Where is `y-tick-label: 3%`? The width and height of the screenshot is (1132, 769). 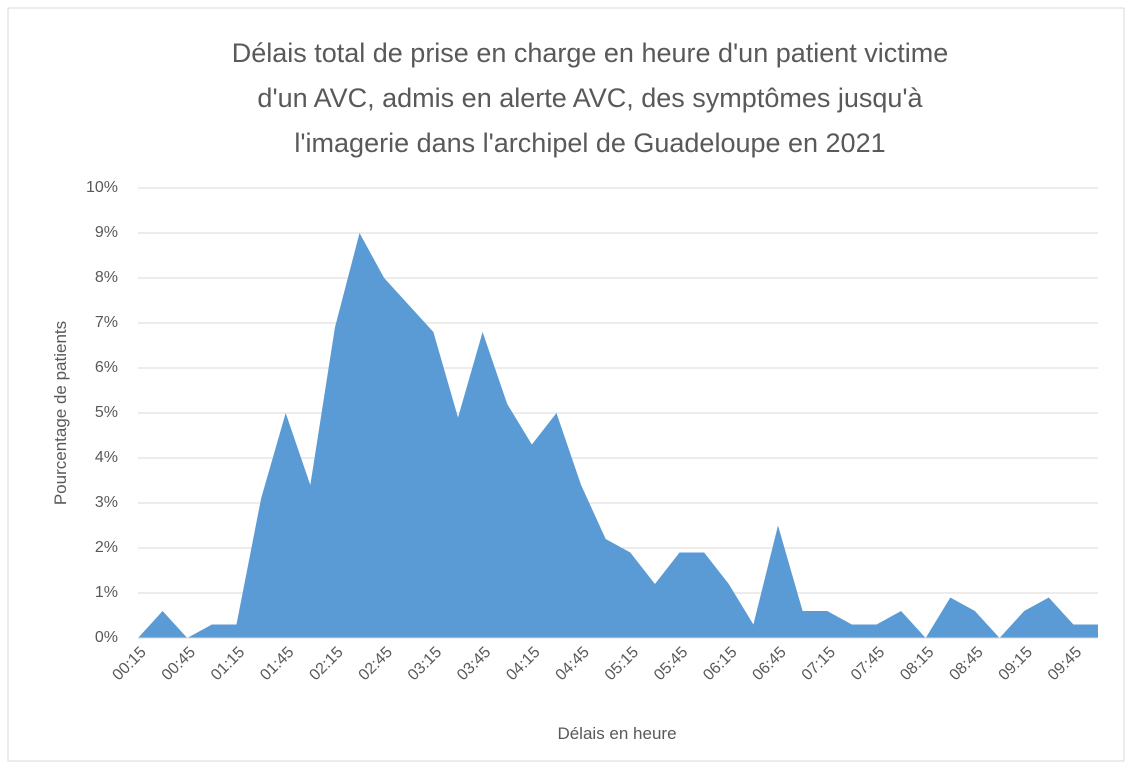 y-tick-label: 3% is located at coordinates (106, 502).